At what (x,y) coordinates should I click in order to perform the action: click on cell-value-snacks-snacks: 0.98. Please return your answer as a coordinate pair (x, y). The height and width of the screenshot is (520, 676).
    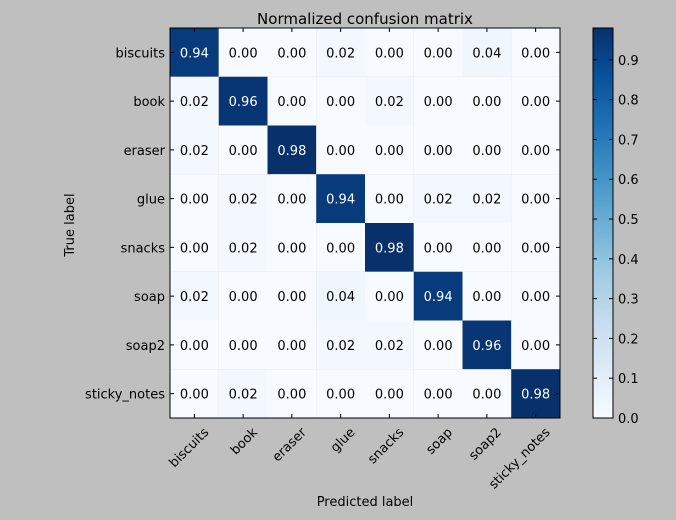
    Looking at the image, I should click on (389, 248).